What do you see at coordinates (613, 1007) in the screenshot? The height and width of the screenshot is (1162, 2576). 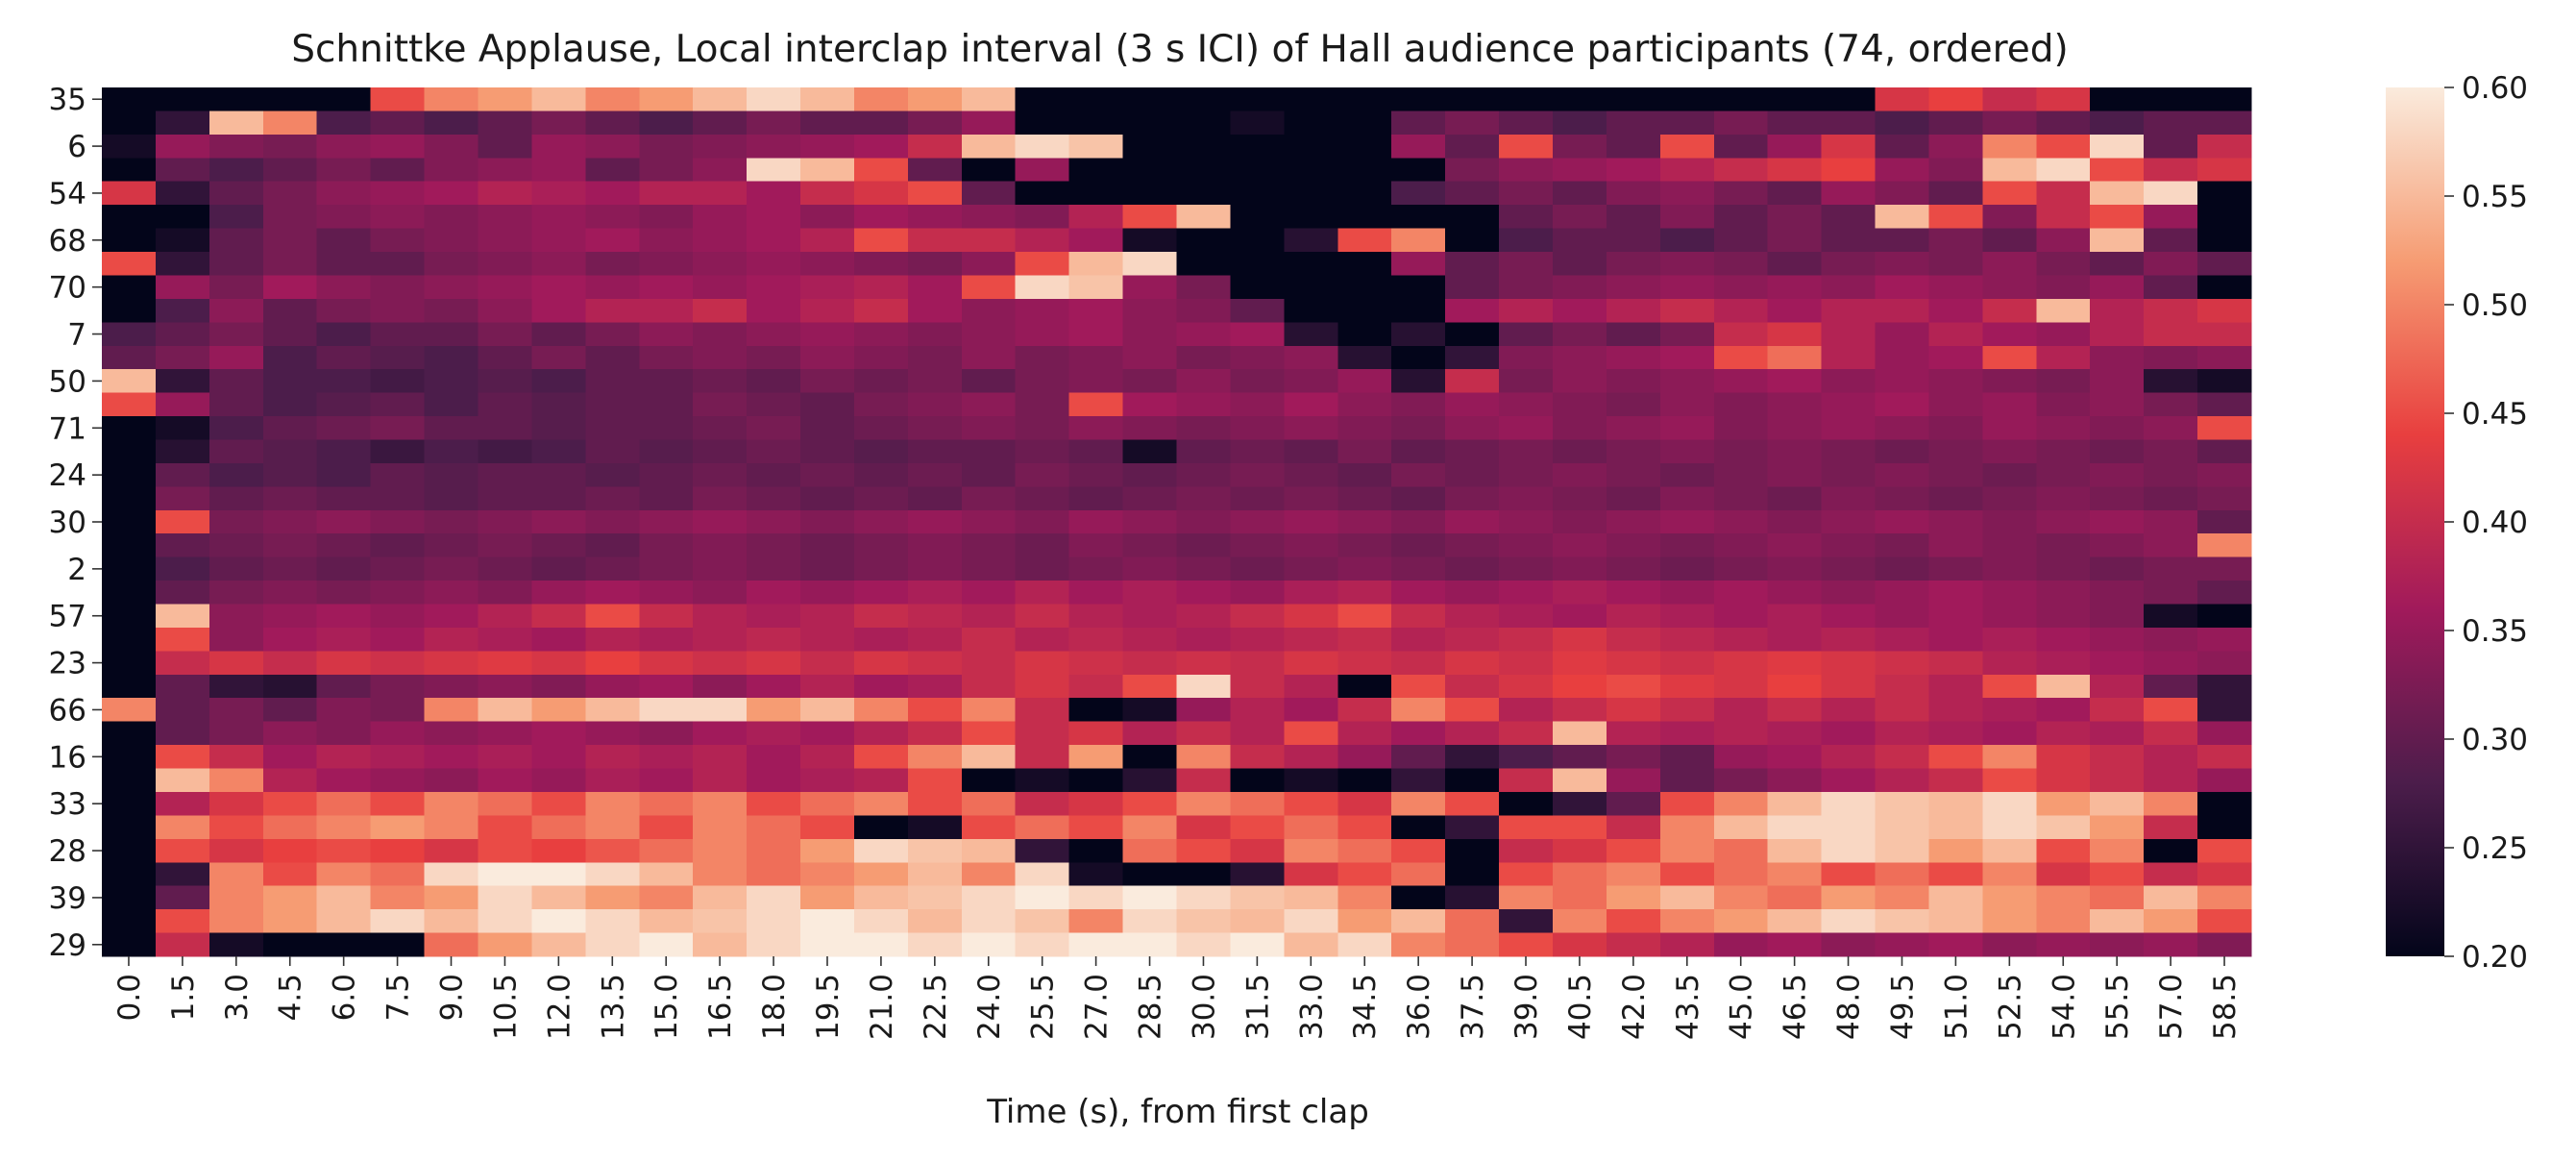 I see `x-tick-label: 13.5` at bounding box center [613, 1007].